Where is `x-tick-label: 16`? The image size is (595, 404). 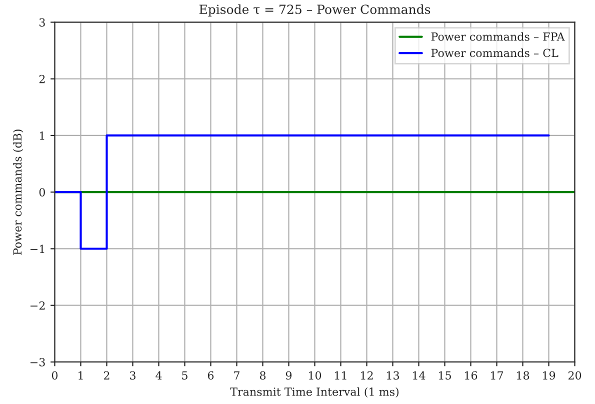 x-tick-label: 16 is located at coordinates (471, 375).